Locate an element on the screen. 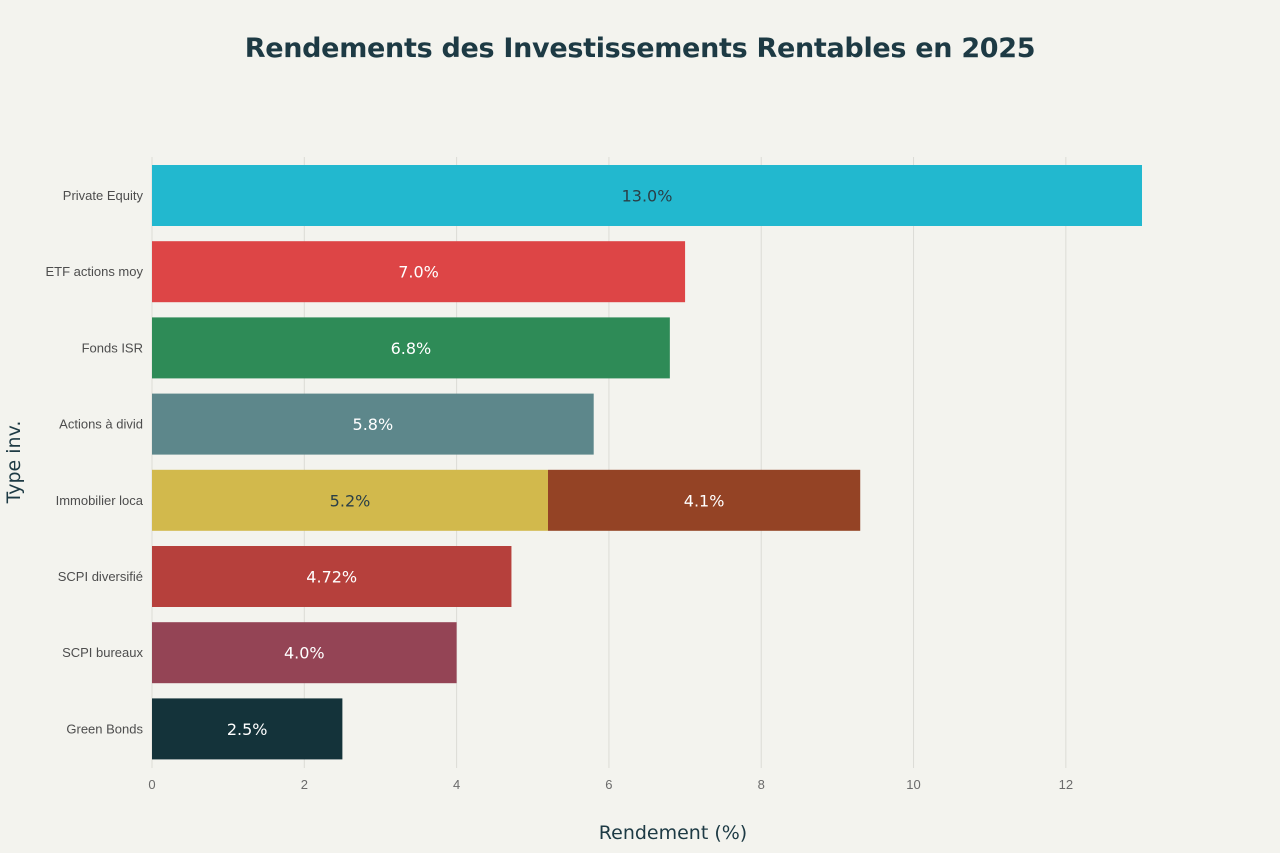 The height and width of the screenshot is (853, 1280). bar-value-label: 5.2% is located at coordinates (350, 500).